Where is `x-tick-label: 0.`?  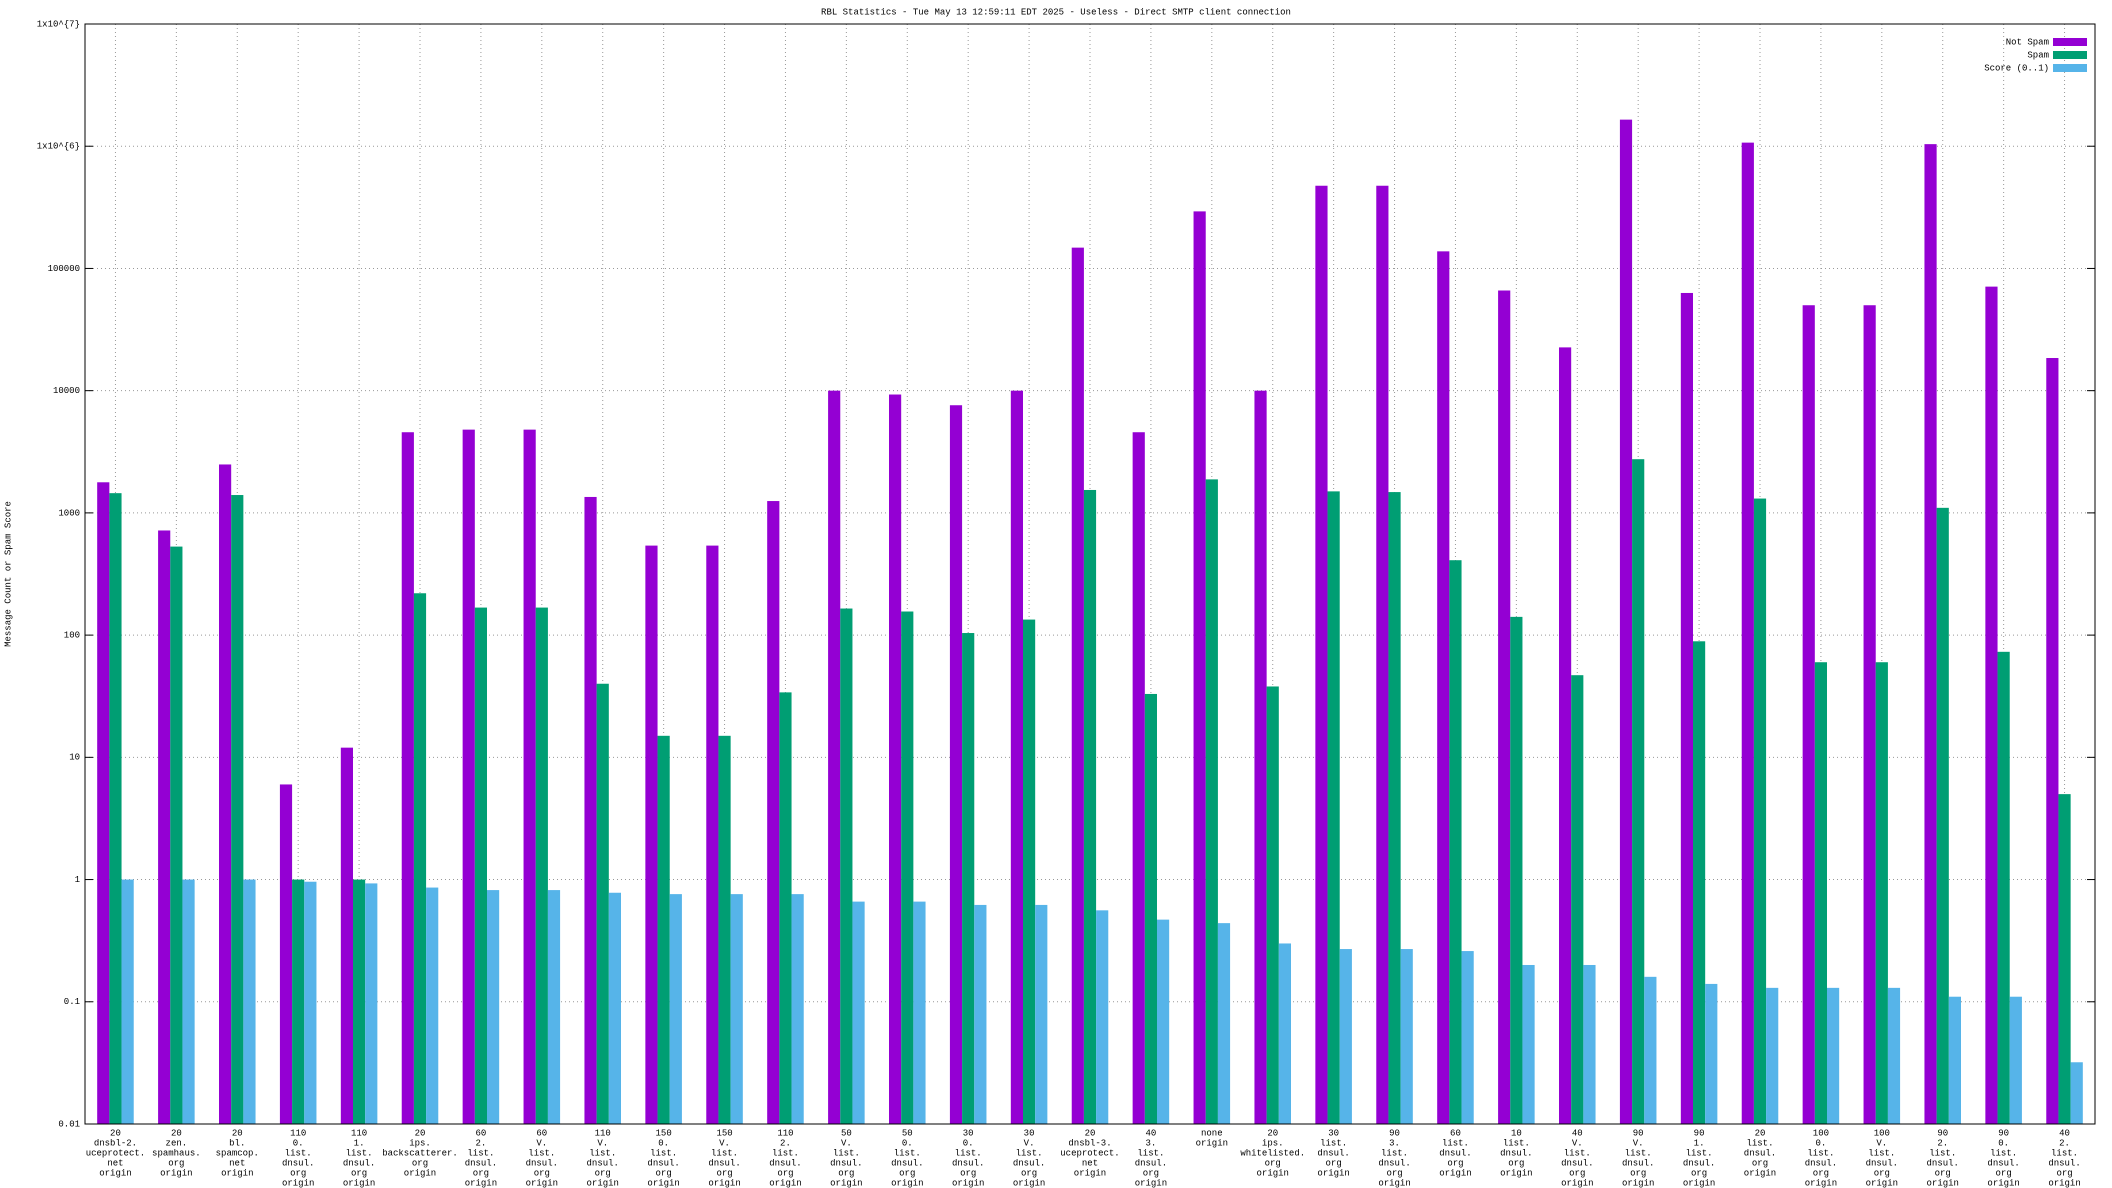 x-tick-label: 0. is located at coordinates (1821, 1143).